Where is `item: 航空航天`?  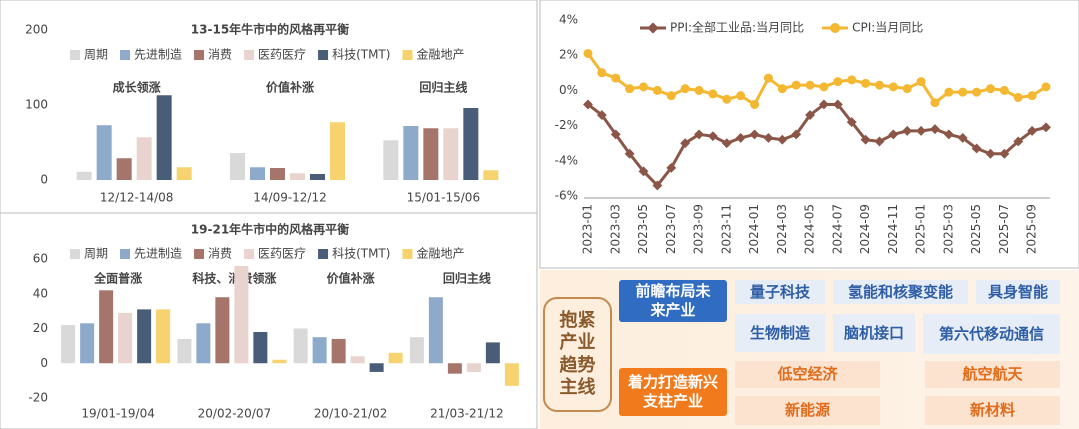 item: 航空航天 is located at coordinates (992, 374).